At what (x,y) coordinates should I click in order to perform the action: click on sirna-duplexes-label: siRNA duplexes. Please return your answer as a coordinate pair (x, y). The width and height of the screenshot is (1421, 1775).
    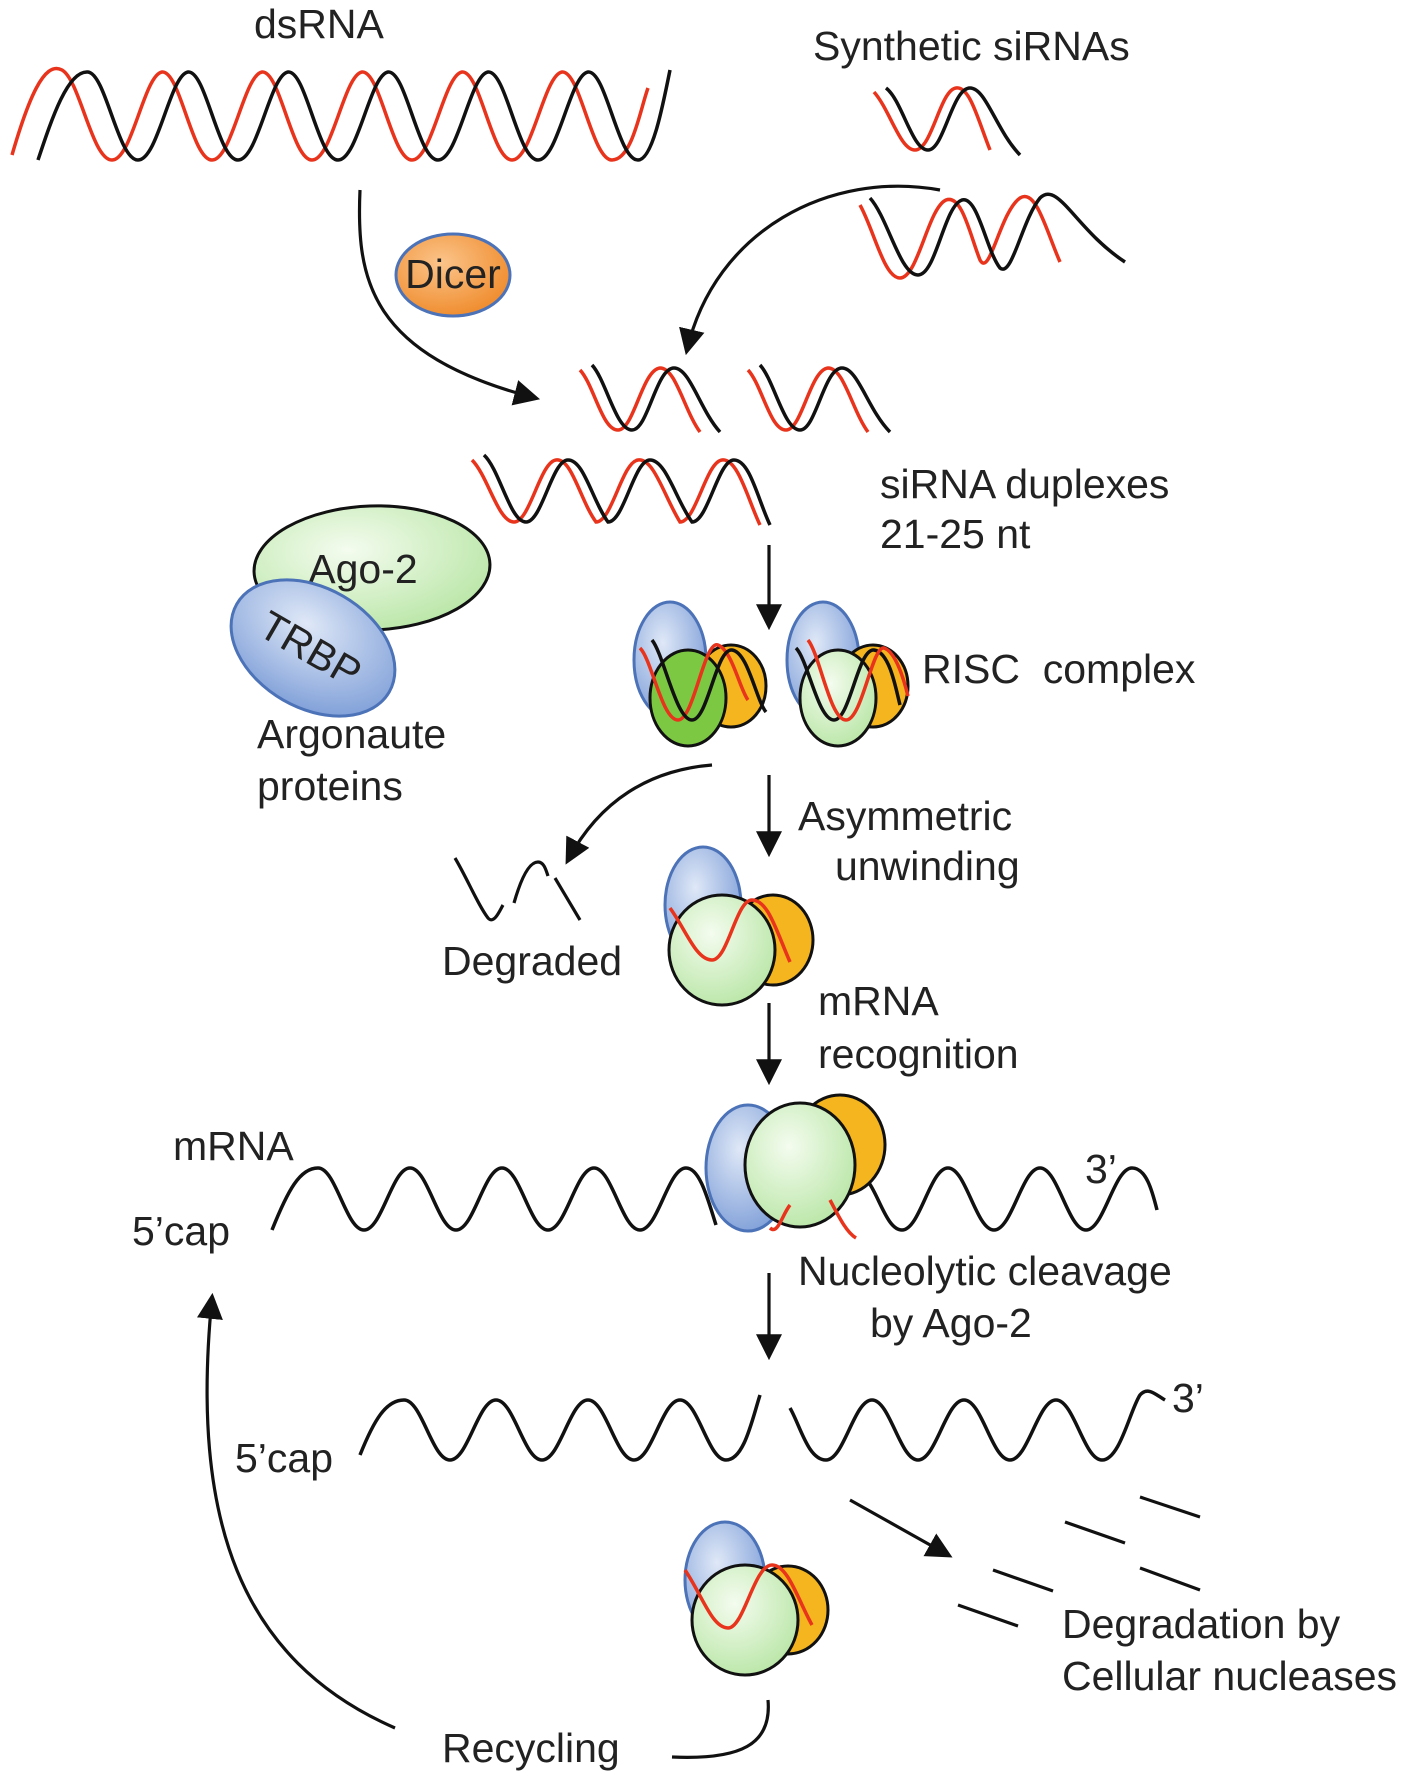
    Looking at the image, I should click on (1024, 484).